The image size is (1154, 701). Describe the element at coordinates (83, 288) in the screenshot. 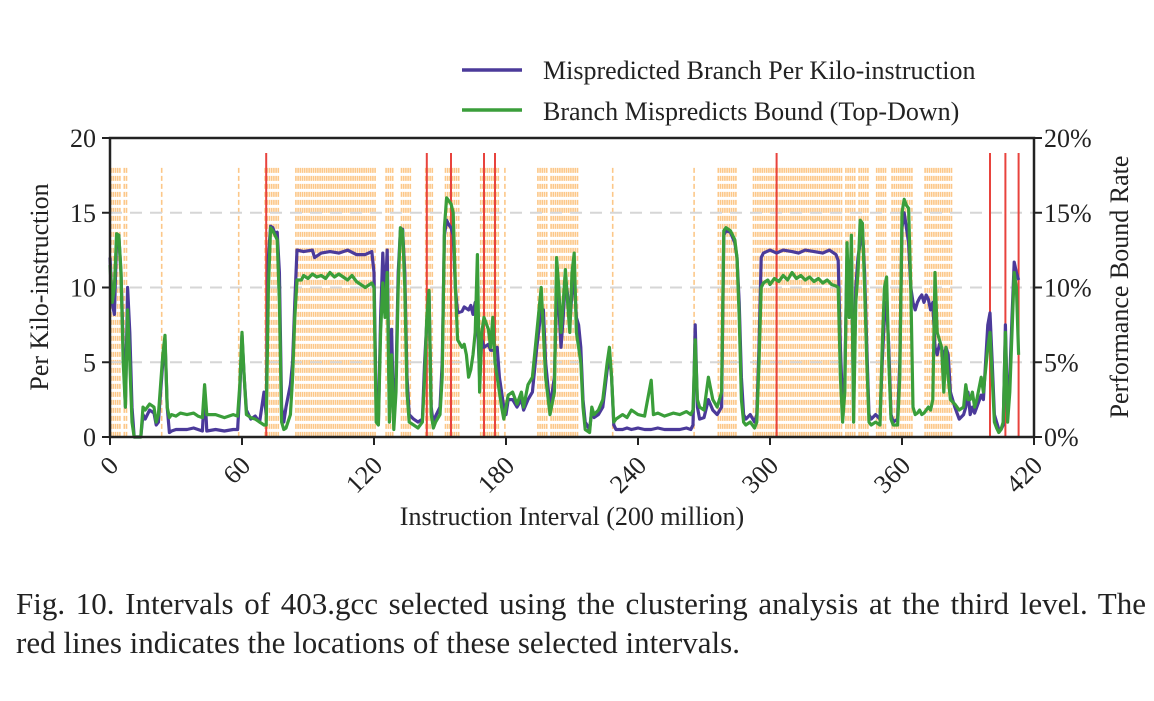

I see `y-tick-label: 10` at that location.